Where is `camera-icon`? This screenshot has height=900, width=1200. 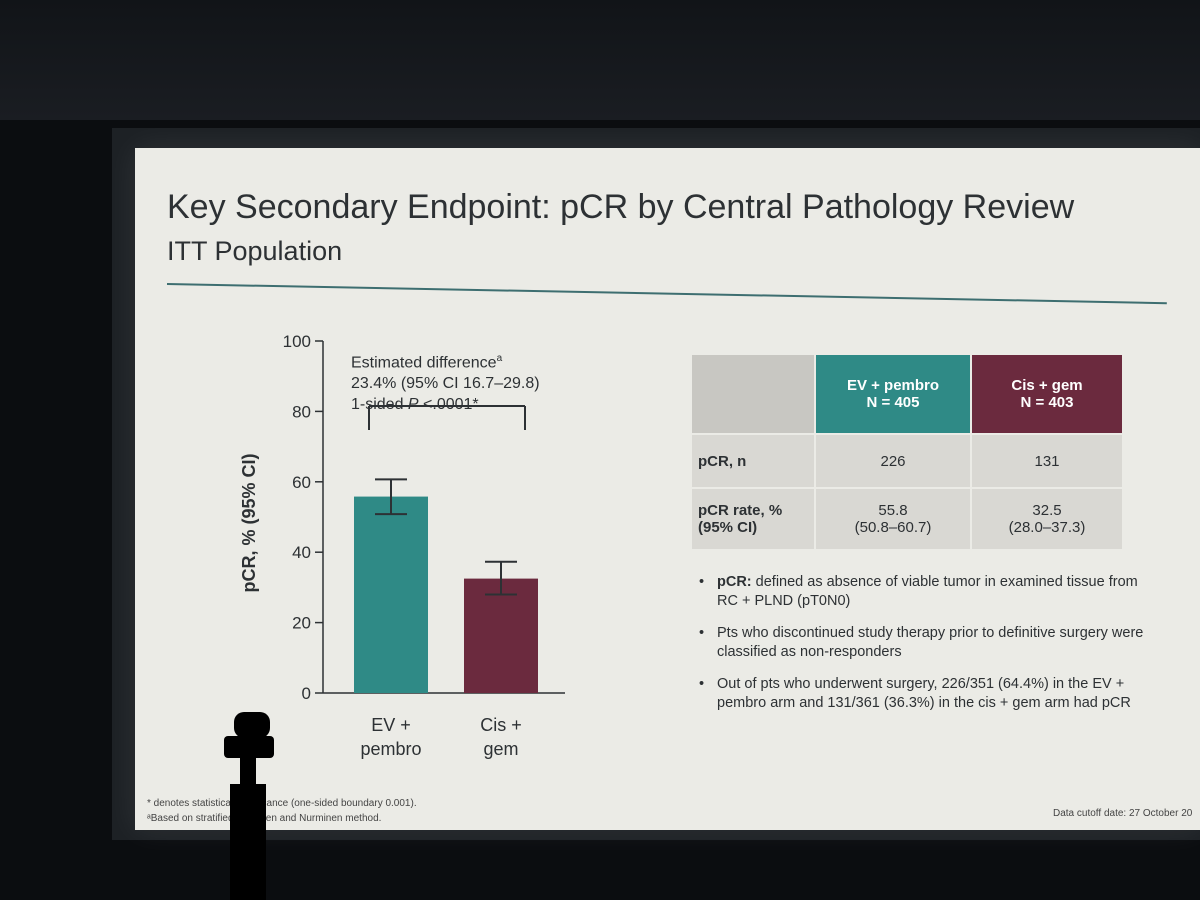
camera-icon is located at coordinates (249, 806).